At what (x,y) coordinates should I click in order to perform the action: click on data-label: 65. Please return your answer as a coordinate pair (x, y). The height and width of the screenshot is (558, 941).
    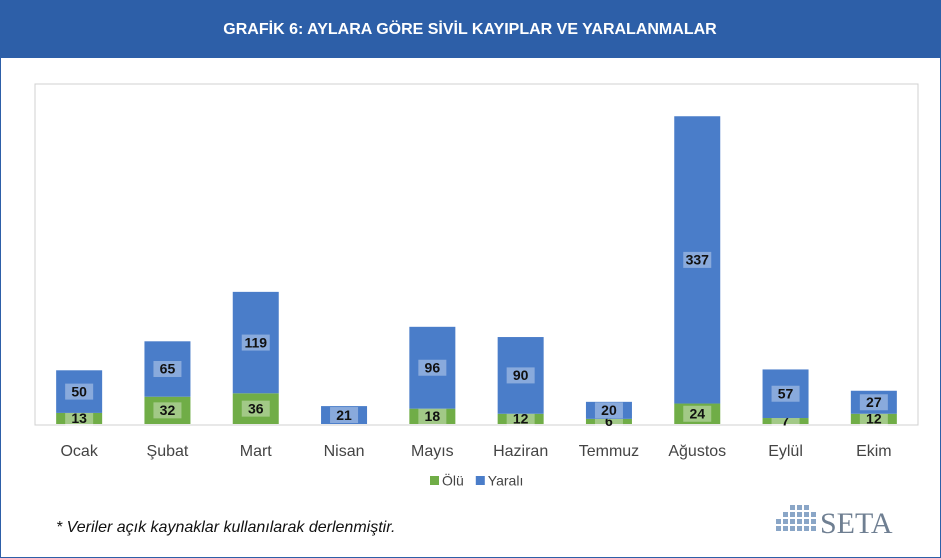
    Looking at the image, I should click on (168, 369).